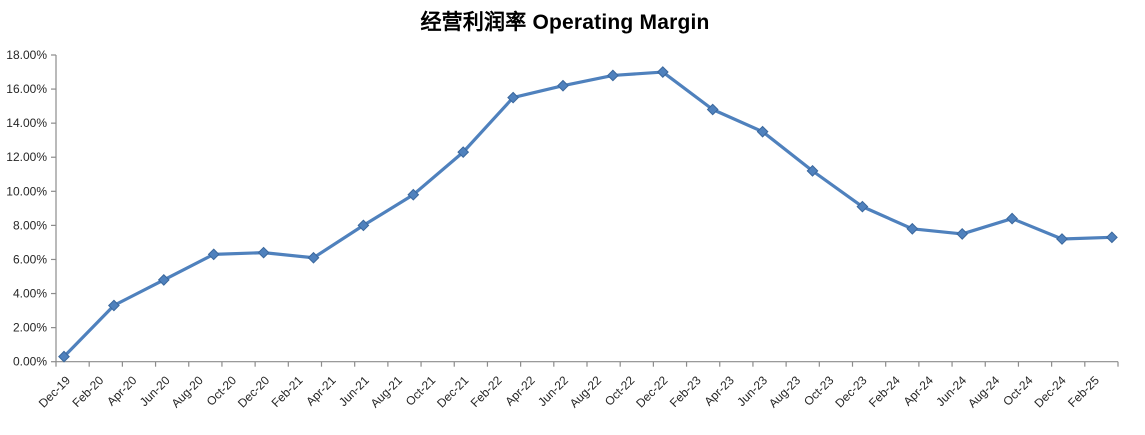  What do you see at coordinates (321, 391) in the screenshot?
I see `x-tick-label: Apr-21` at bounding box center [321, 391].